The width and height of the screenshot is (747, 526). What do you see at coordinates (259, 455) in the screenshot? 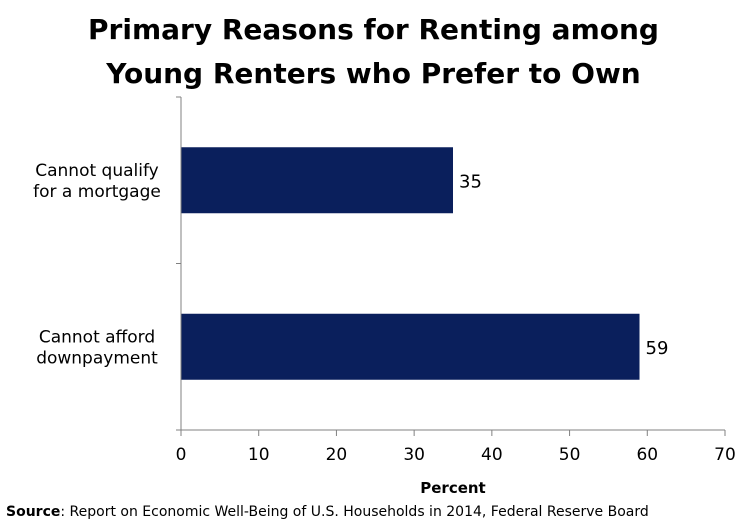
I see `x-tick-label: 10` at bounding box center [259, 455].